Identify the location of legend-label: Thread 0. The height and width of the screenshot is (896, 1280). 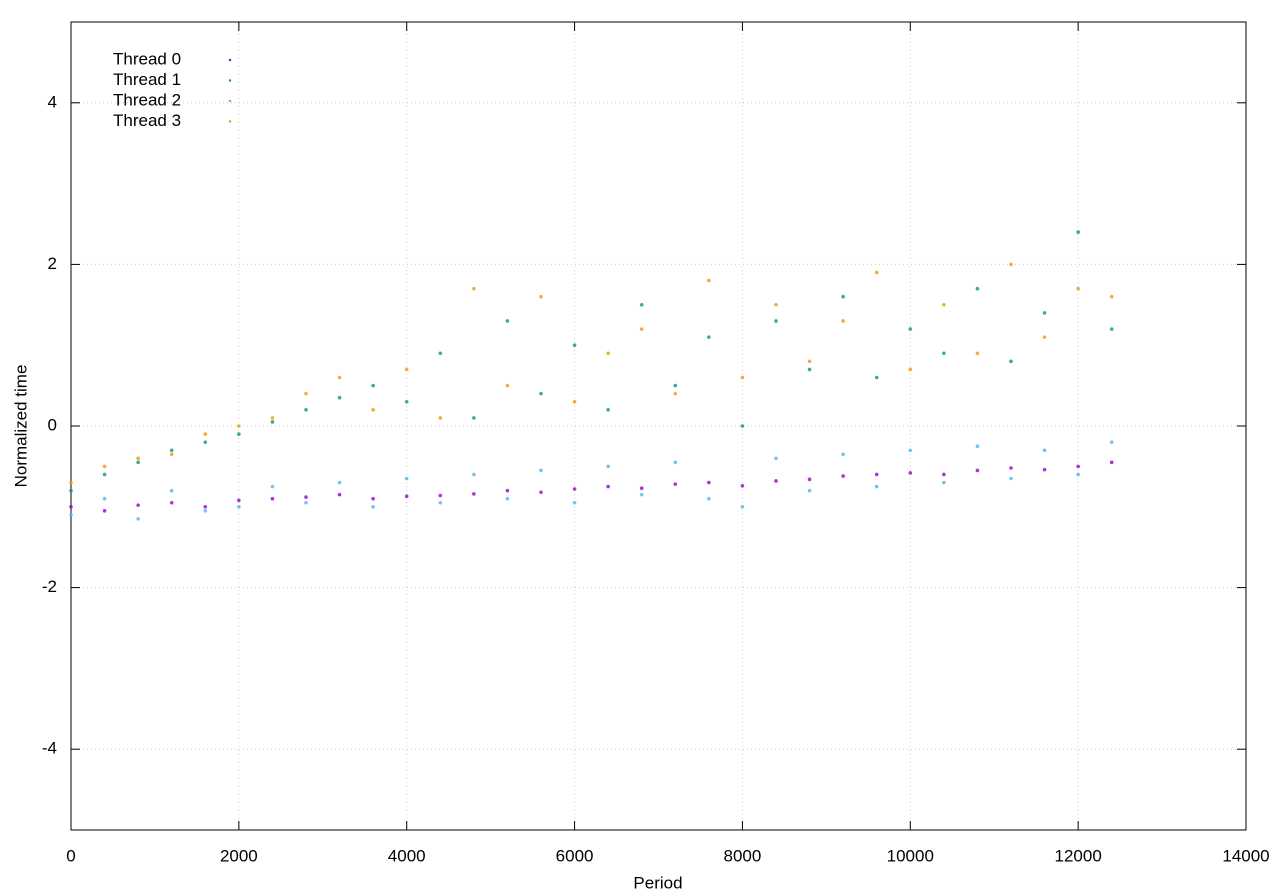
(147, 58).